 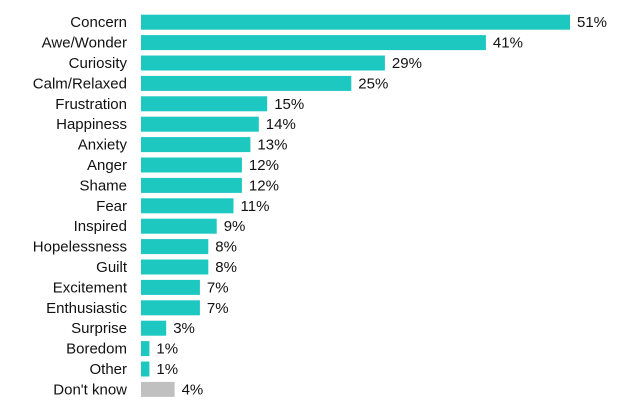 I want to click on category-label-14: Enthusiastic, so click(x=86, y=308).